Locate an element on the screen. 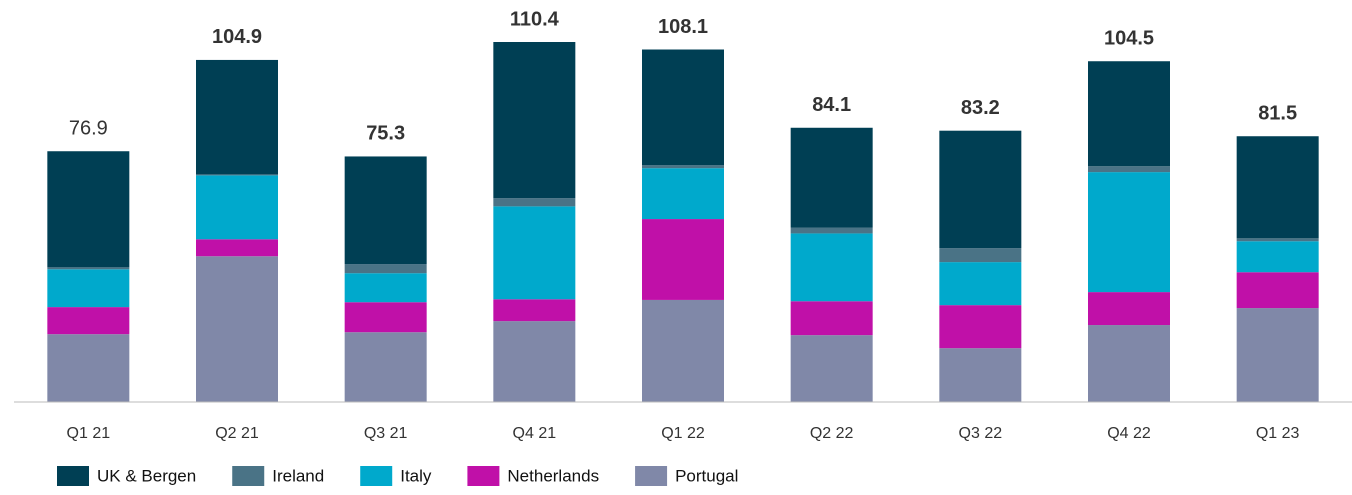 Image resolution: width=1352 pixels, height=495 pixels. x-tick-label: Q4 22 is located at coordinates (1129, 433).